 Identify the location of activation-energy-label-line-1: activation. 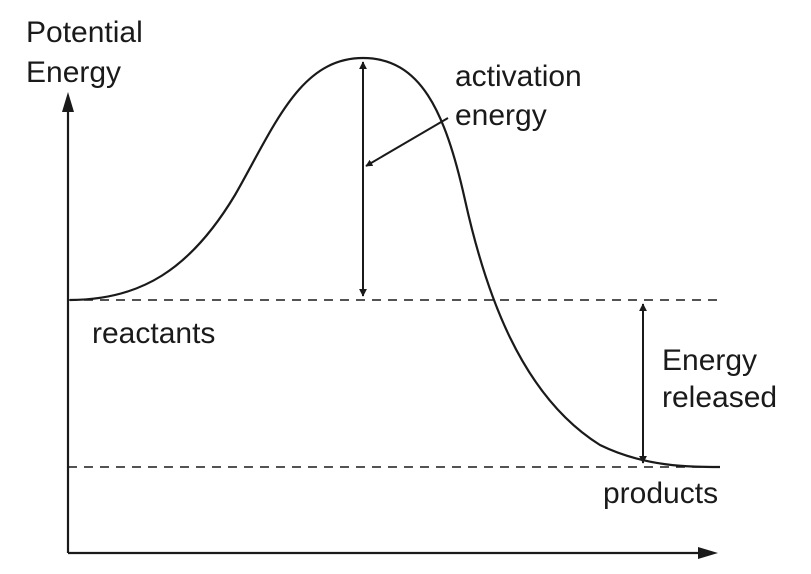
(518, 76).